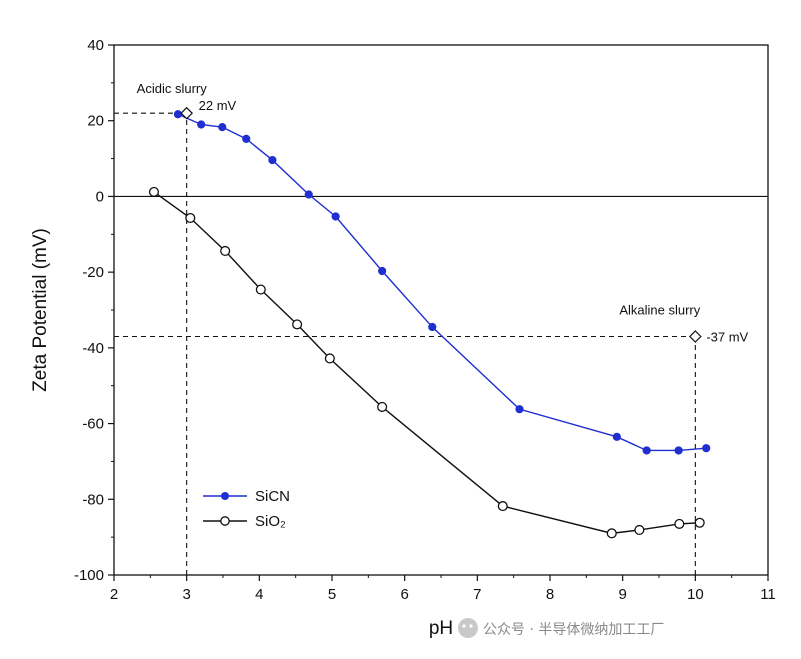 This screenshot has width=801, height=659. I want to click on y-tick-label: -20, so click(93, 272).